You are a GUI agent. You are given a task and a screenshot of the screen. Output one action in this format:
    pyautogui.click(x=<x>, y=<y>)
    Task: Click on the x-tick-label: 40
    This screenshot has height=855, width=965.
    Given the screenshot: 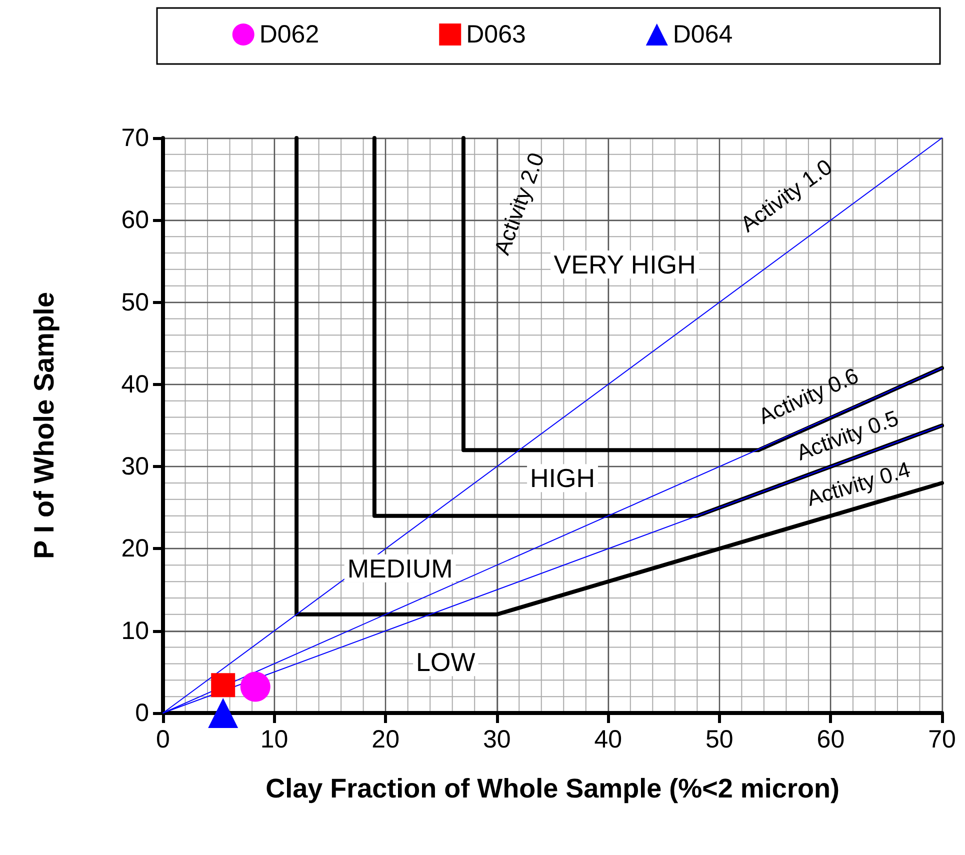 What is the action you would take?
    pyautogui.click(x=608, y=740)
    